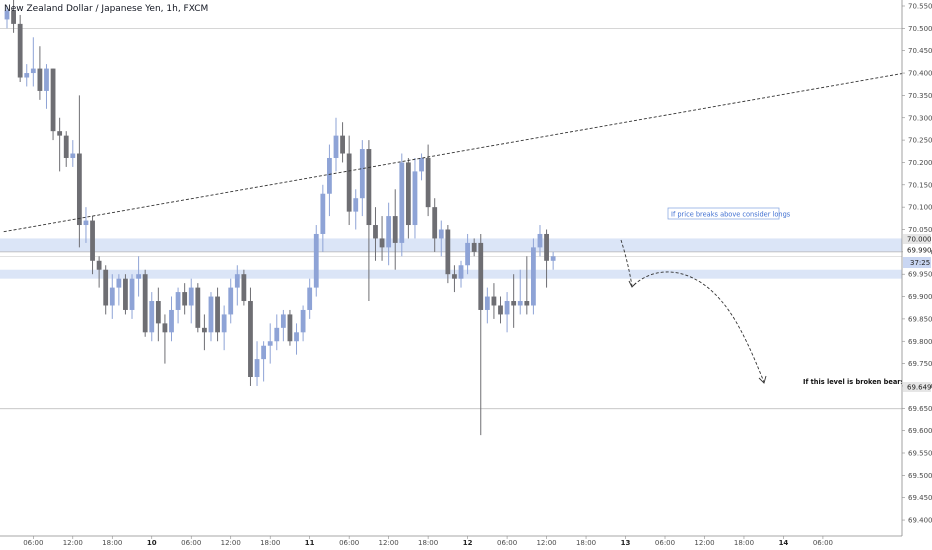 The image size is (932, 550). I want to click on y-tick-label: 69.600, so click(920, 431).